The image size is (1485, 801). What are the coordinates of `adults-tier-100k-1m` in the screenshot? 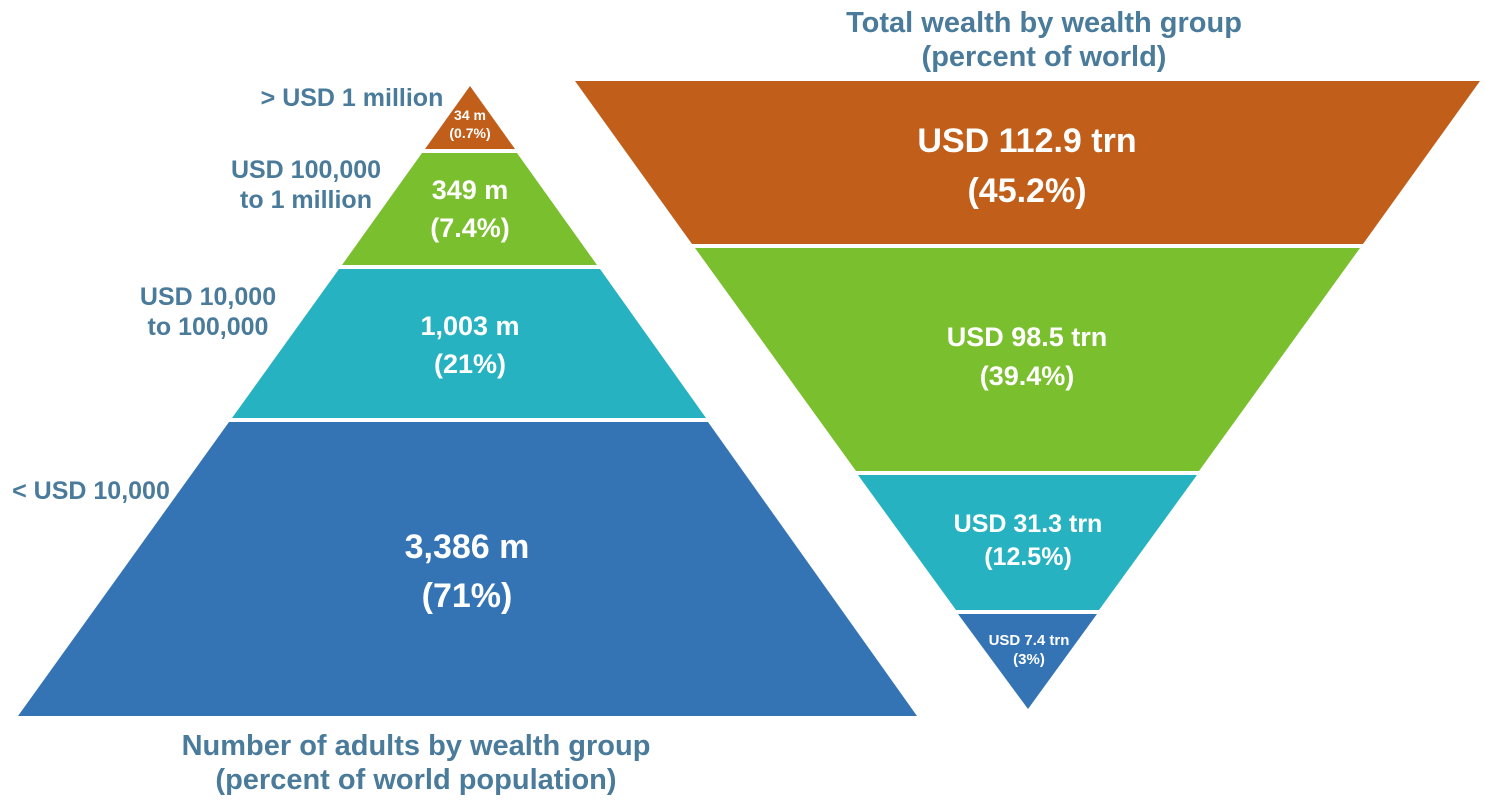 It's located at (469, 209).